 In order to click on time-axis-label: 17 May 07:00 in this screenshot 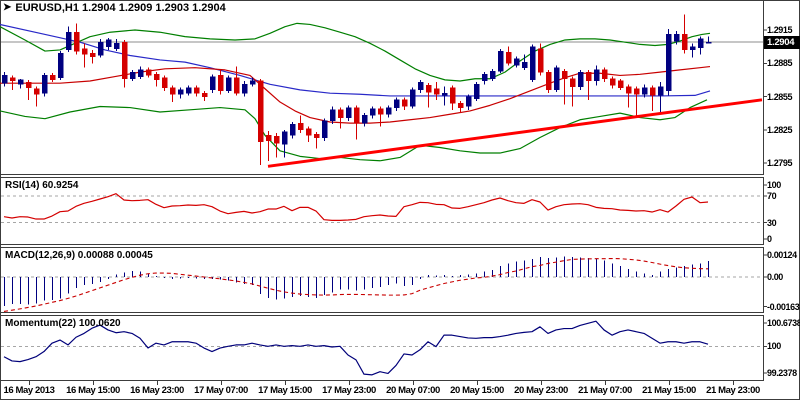, I will do `click(221, 390)`.